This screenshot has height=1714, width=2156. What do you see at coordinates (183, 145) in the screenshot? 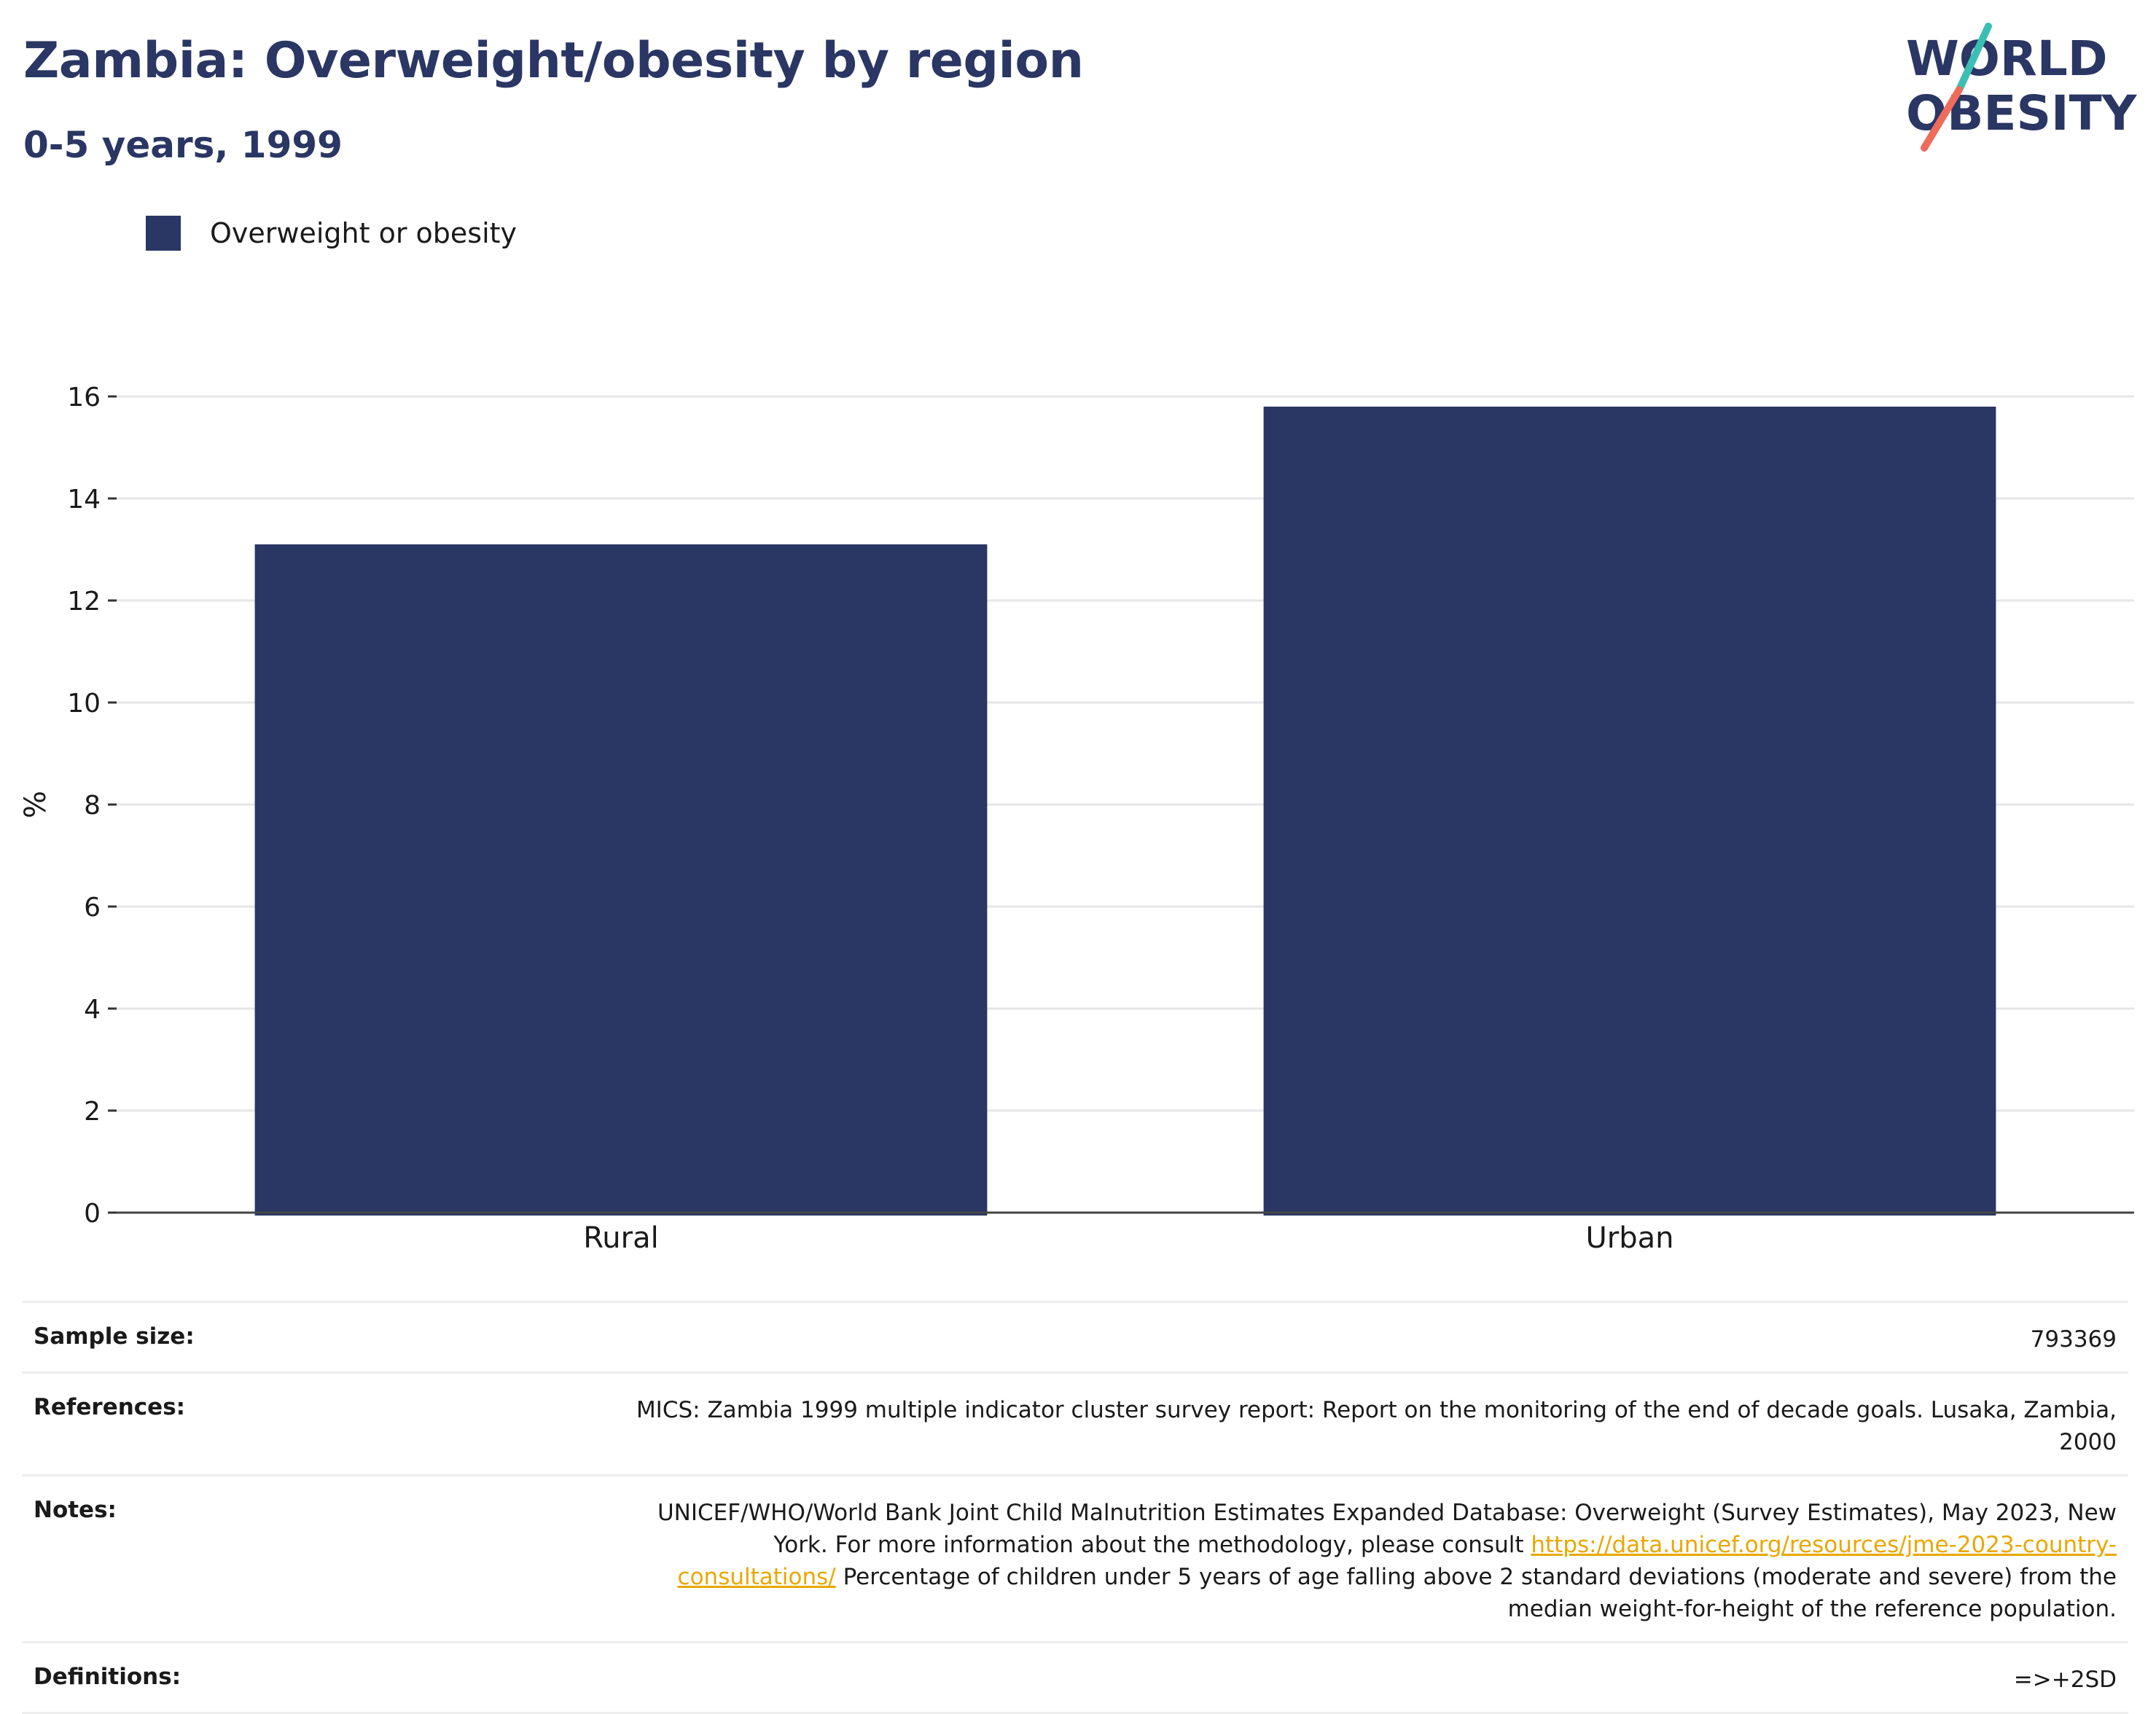
I see `chart-subtitle: 0-5 years, 1999` at bounding box center [183, 145].